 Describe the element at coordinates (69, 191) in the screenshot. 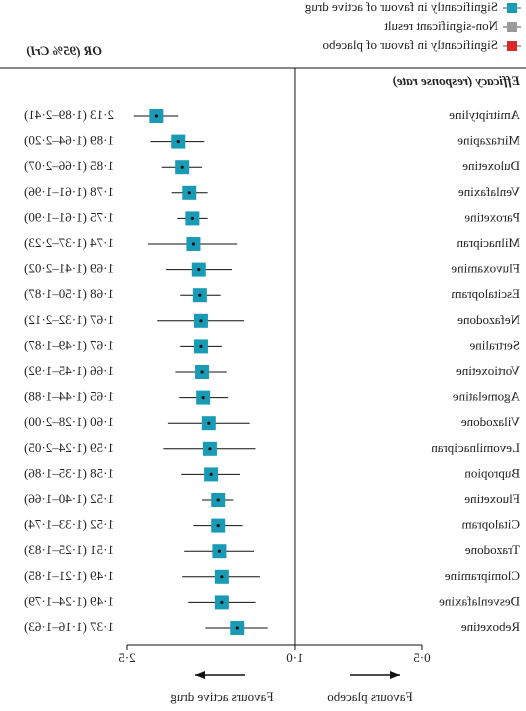

I see `estimate-label: 1·78 (1·61–1·96)` at that location.